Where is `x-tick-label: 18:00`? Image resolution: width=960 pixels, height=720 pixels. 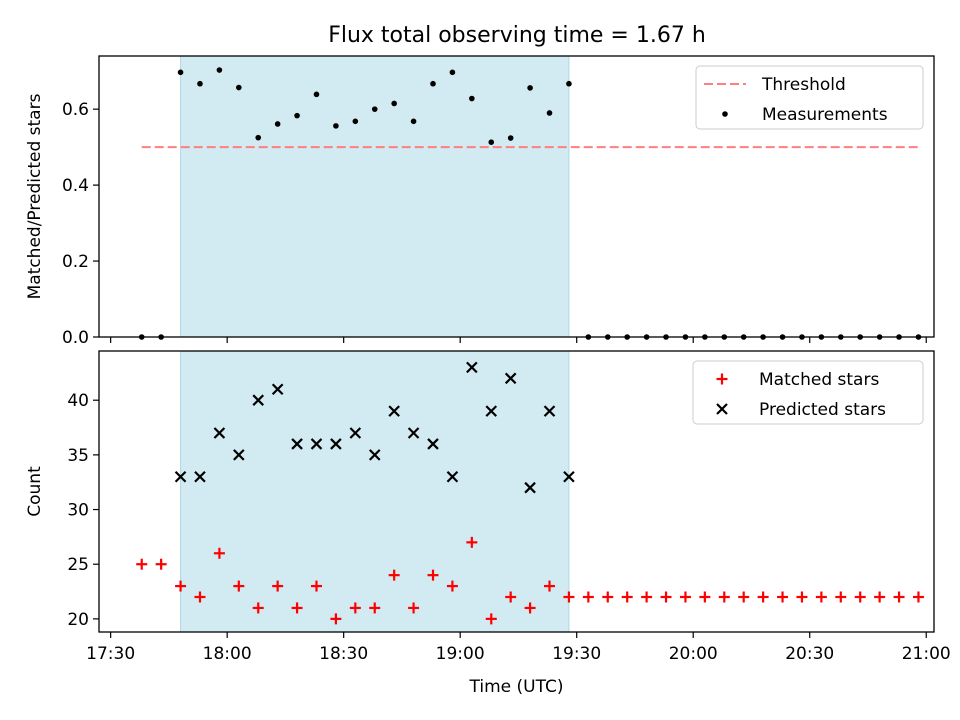 x-tick-label: 18:00 is located at coordinates (227, 654).